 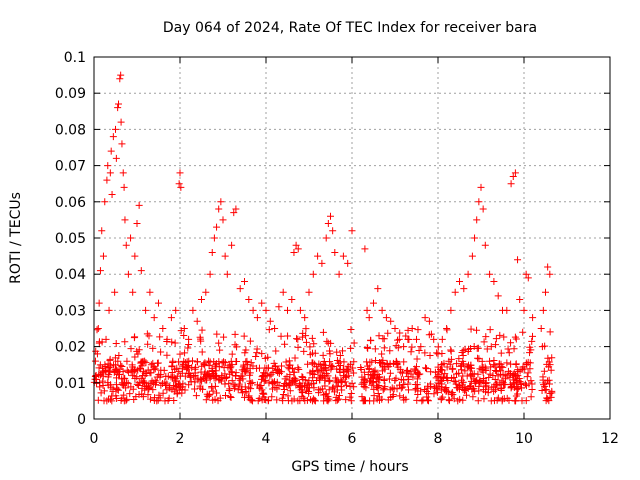 I want to click on y-tick-label: 0.03, so click(x=70, y=311).